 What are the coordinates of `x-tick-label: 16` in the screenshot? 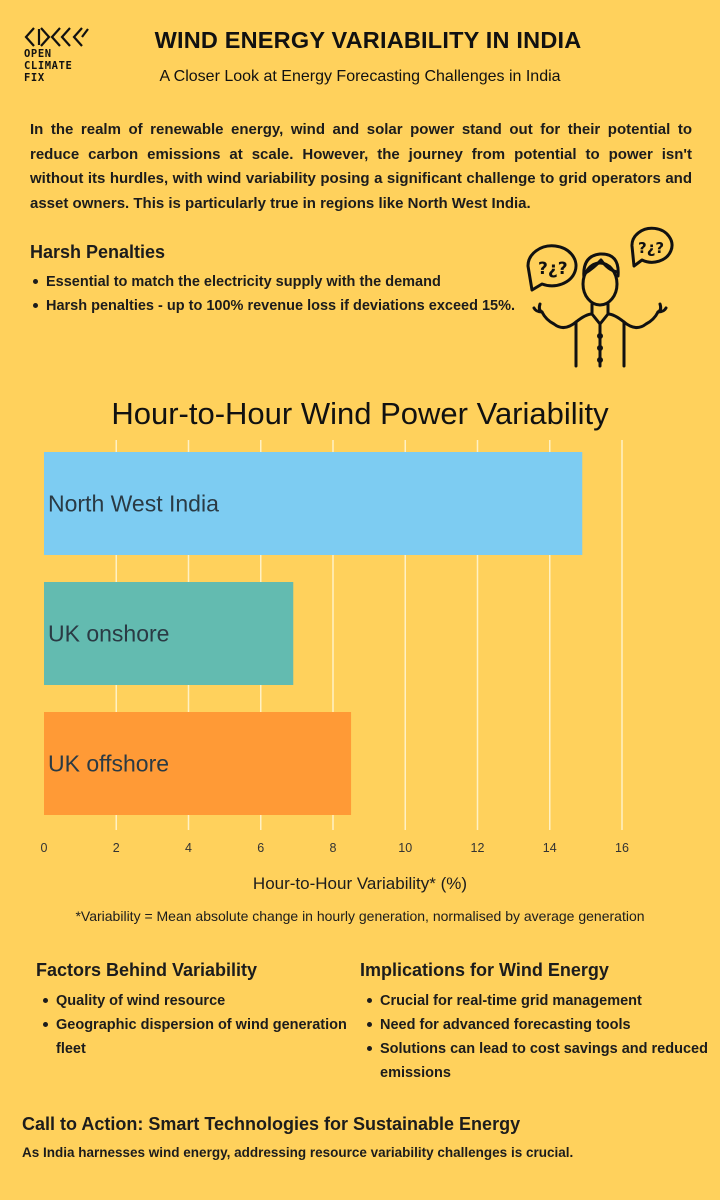 It's located at (622, 848).